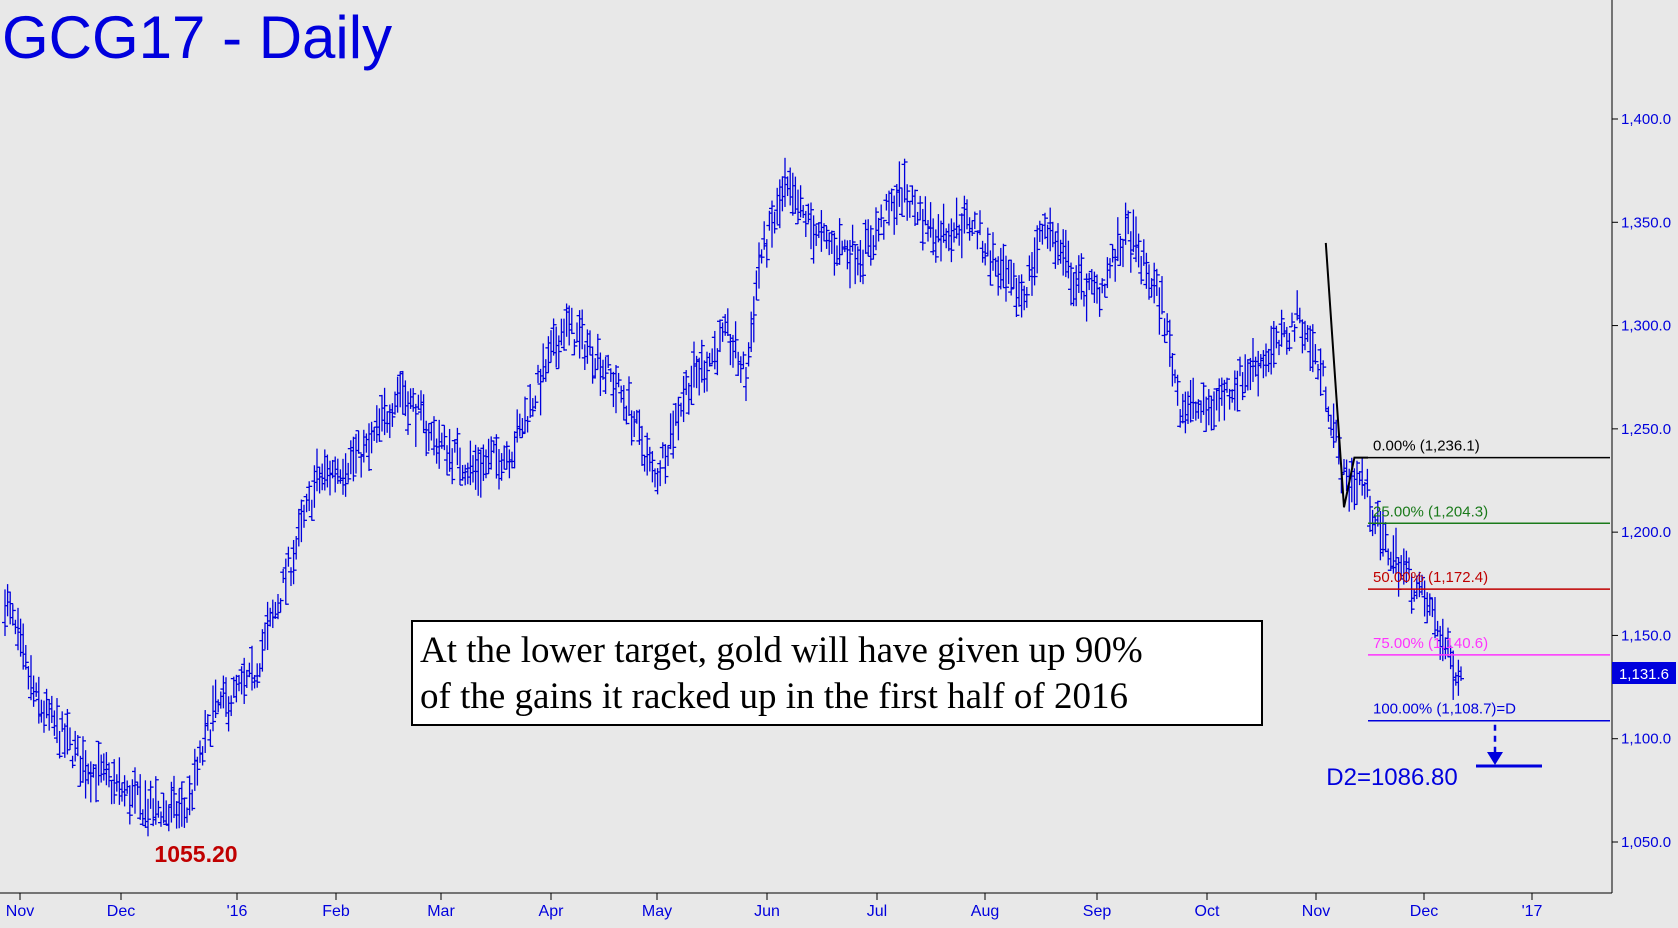 The width and height of the screenshot is (1678, 928). Describe the element at coordinates (877, 911) in the screenshot. I see `x-tick-label: Jul` at that location.